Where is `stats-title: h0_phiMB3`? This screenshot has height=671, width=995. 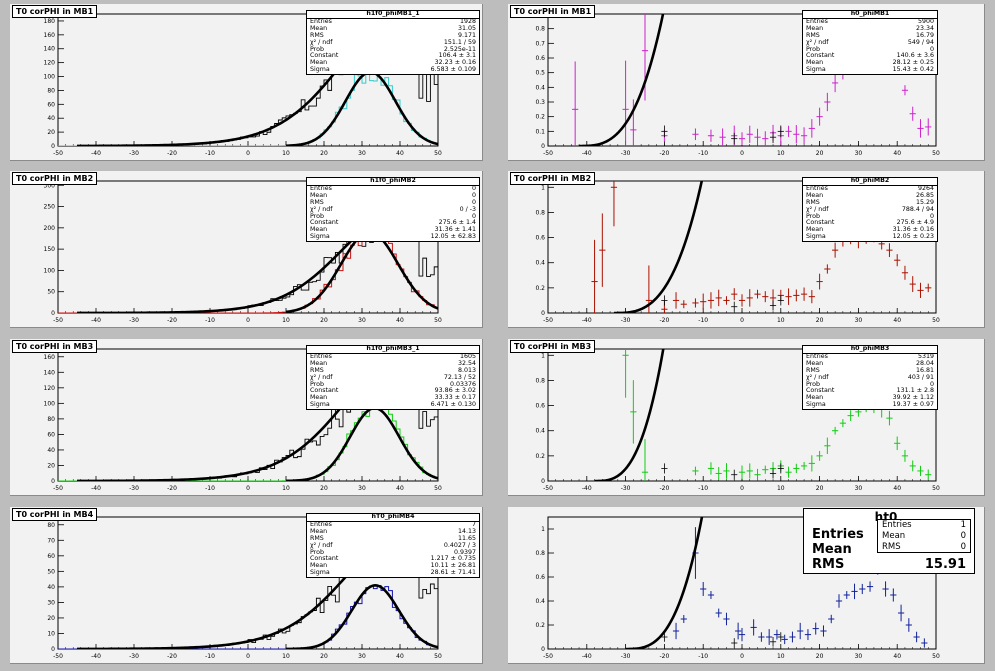
stats-title: h0_phiMB3 is located at coordinates (870, 349).